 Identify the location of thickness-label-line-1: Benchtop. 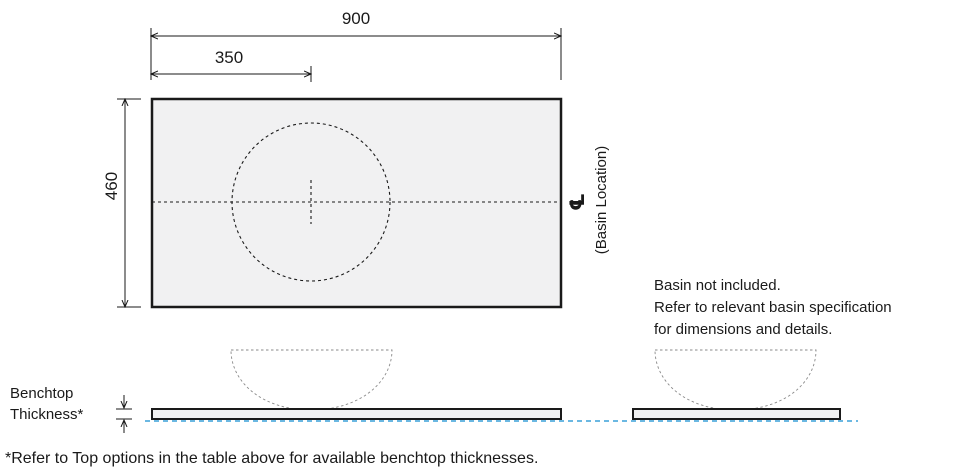
(41, 393).